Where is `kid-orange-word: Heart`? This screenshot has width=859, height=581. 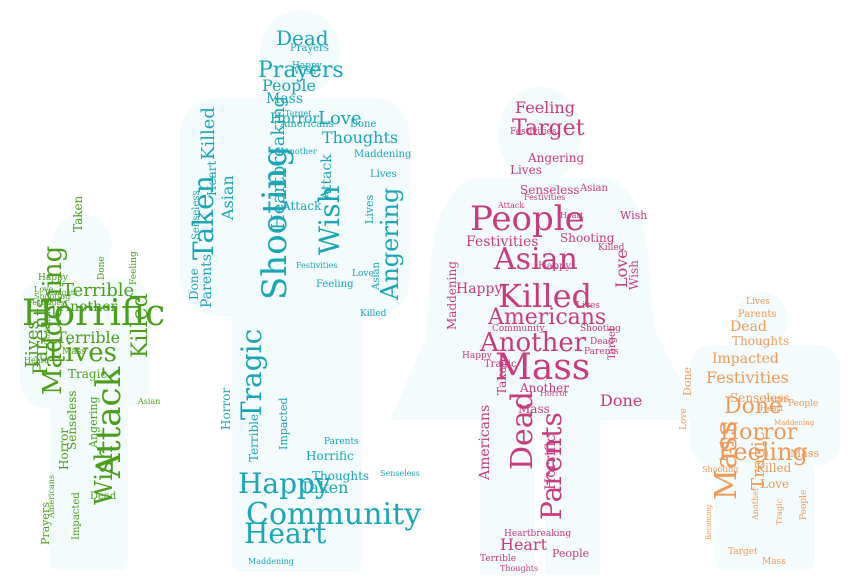 kid-orange-word: Heart is located at coordinates (772, 408).